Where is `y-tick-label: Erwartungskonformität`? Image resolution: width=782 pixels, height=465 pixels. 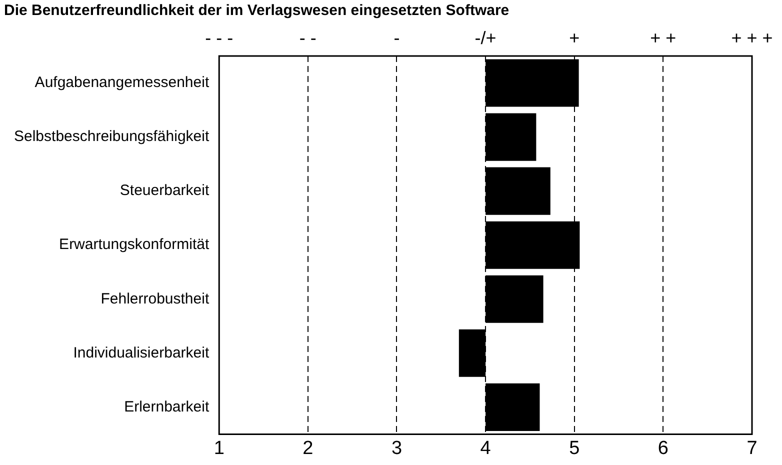 y-tick-label: Erwartungskonformität is located at coordinates (134, 245).